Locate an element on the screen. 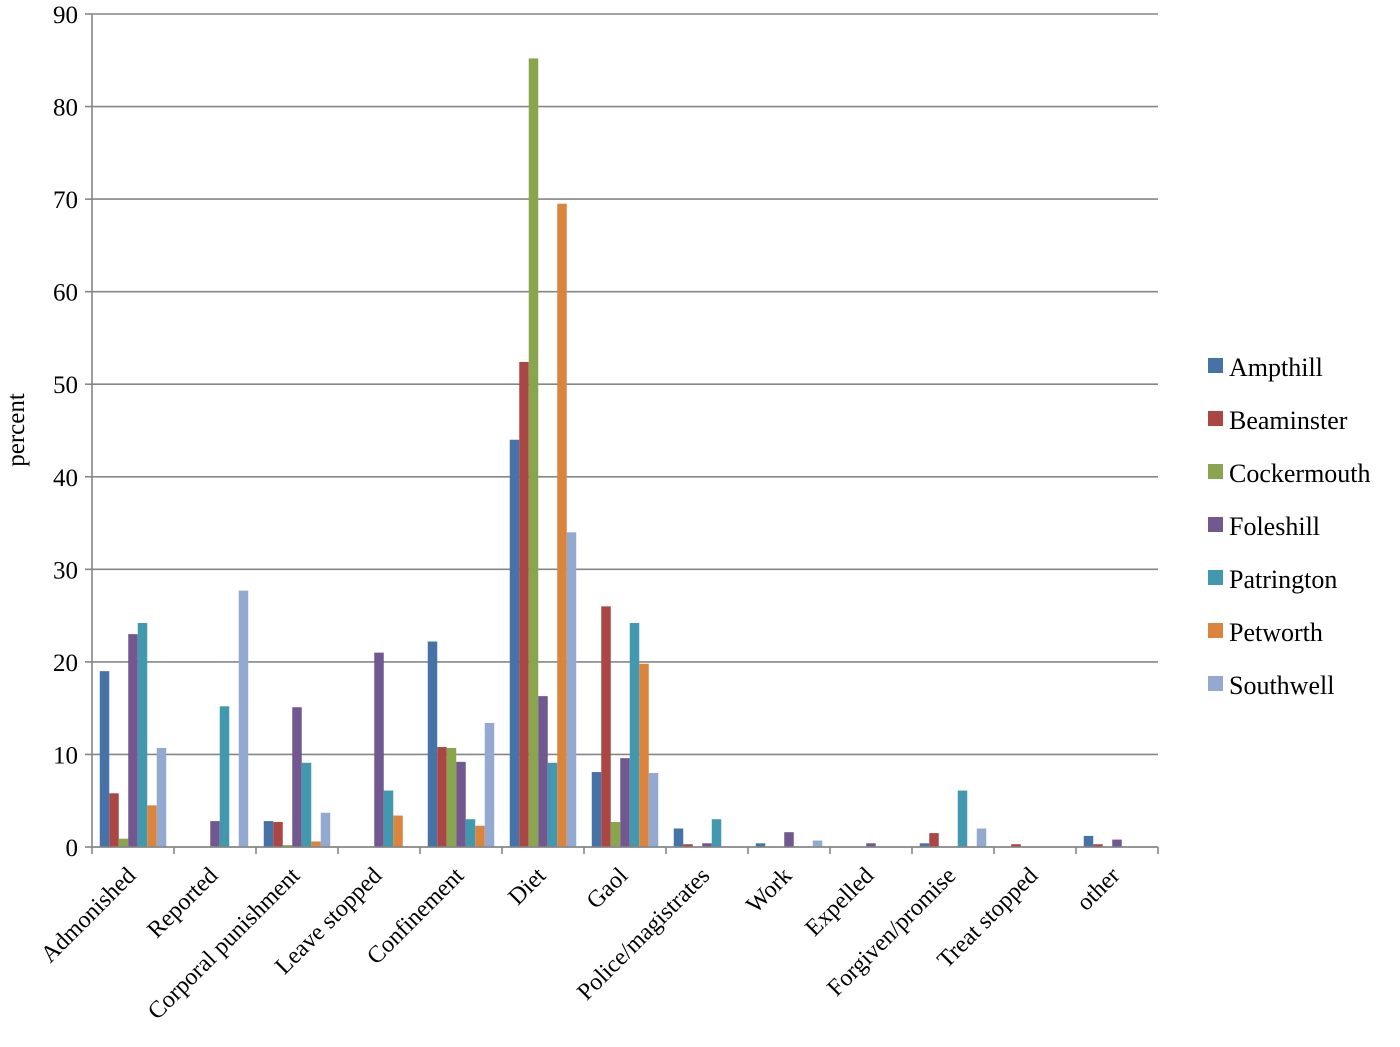 The width and height of the screenshot is (1400, 1047). y-tick-label: 10 is located at coordinates (65, 755).